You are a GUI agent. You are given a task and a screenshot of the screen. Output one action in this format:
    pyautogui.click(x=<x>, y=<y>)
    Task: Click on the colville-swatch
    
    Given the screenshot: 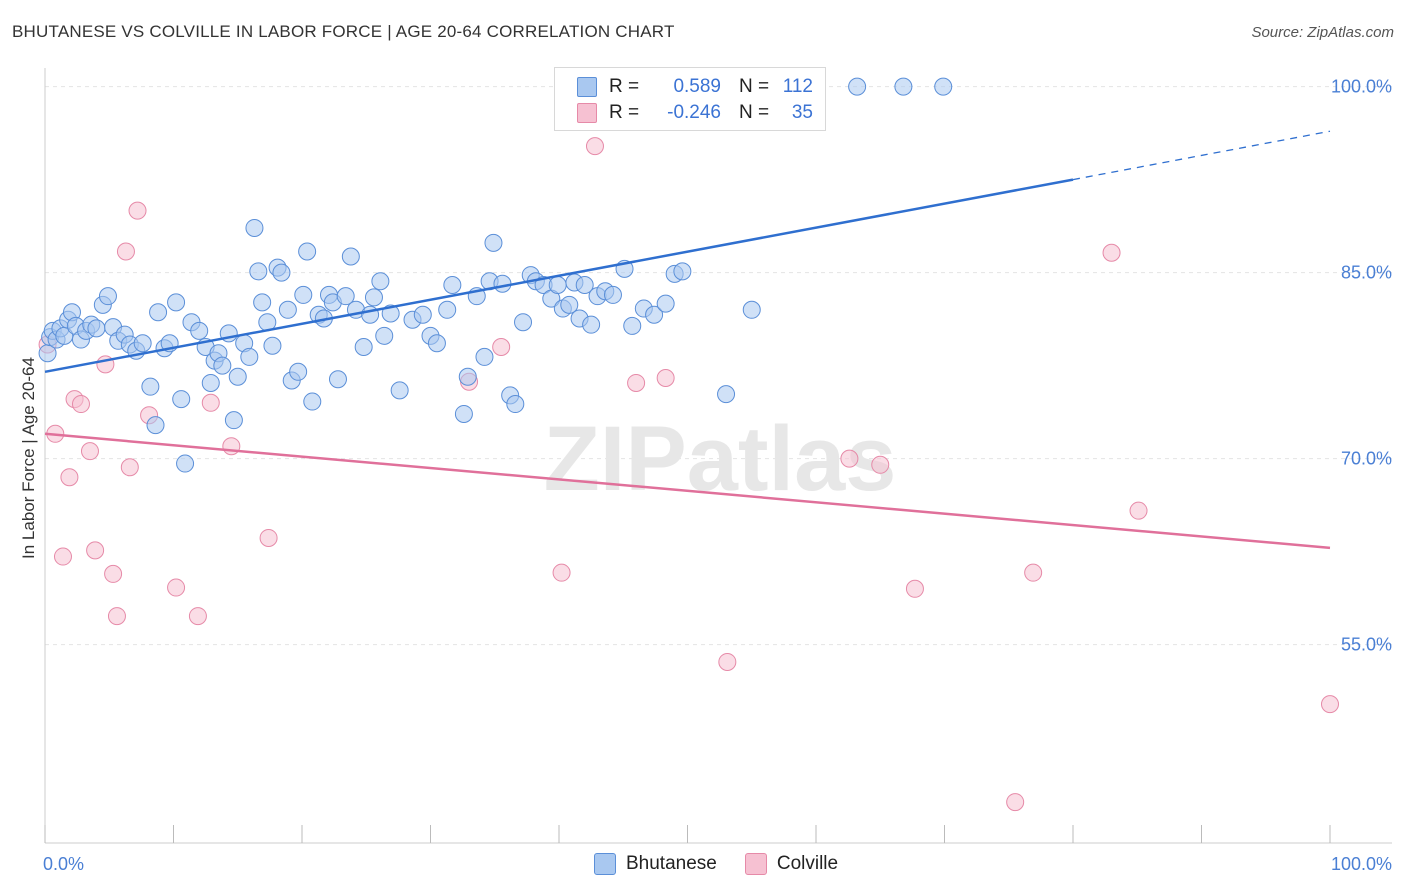 What is the action you would take?
    pyautogui.click(x=587, y=113)
    